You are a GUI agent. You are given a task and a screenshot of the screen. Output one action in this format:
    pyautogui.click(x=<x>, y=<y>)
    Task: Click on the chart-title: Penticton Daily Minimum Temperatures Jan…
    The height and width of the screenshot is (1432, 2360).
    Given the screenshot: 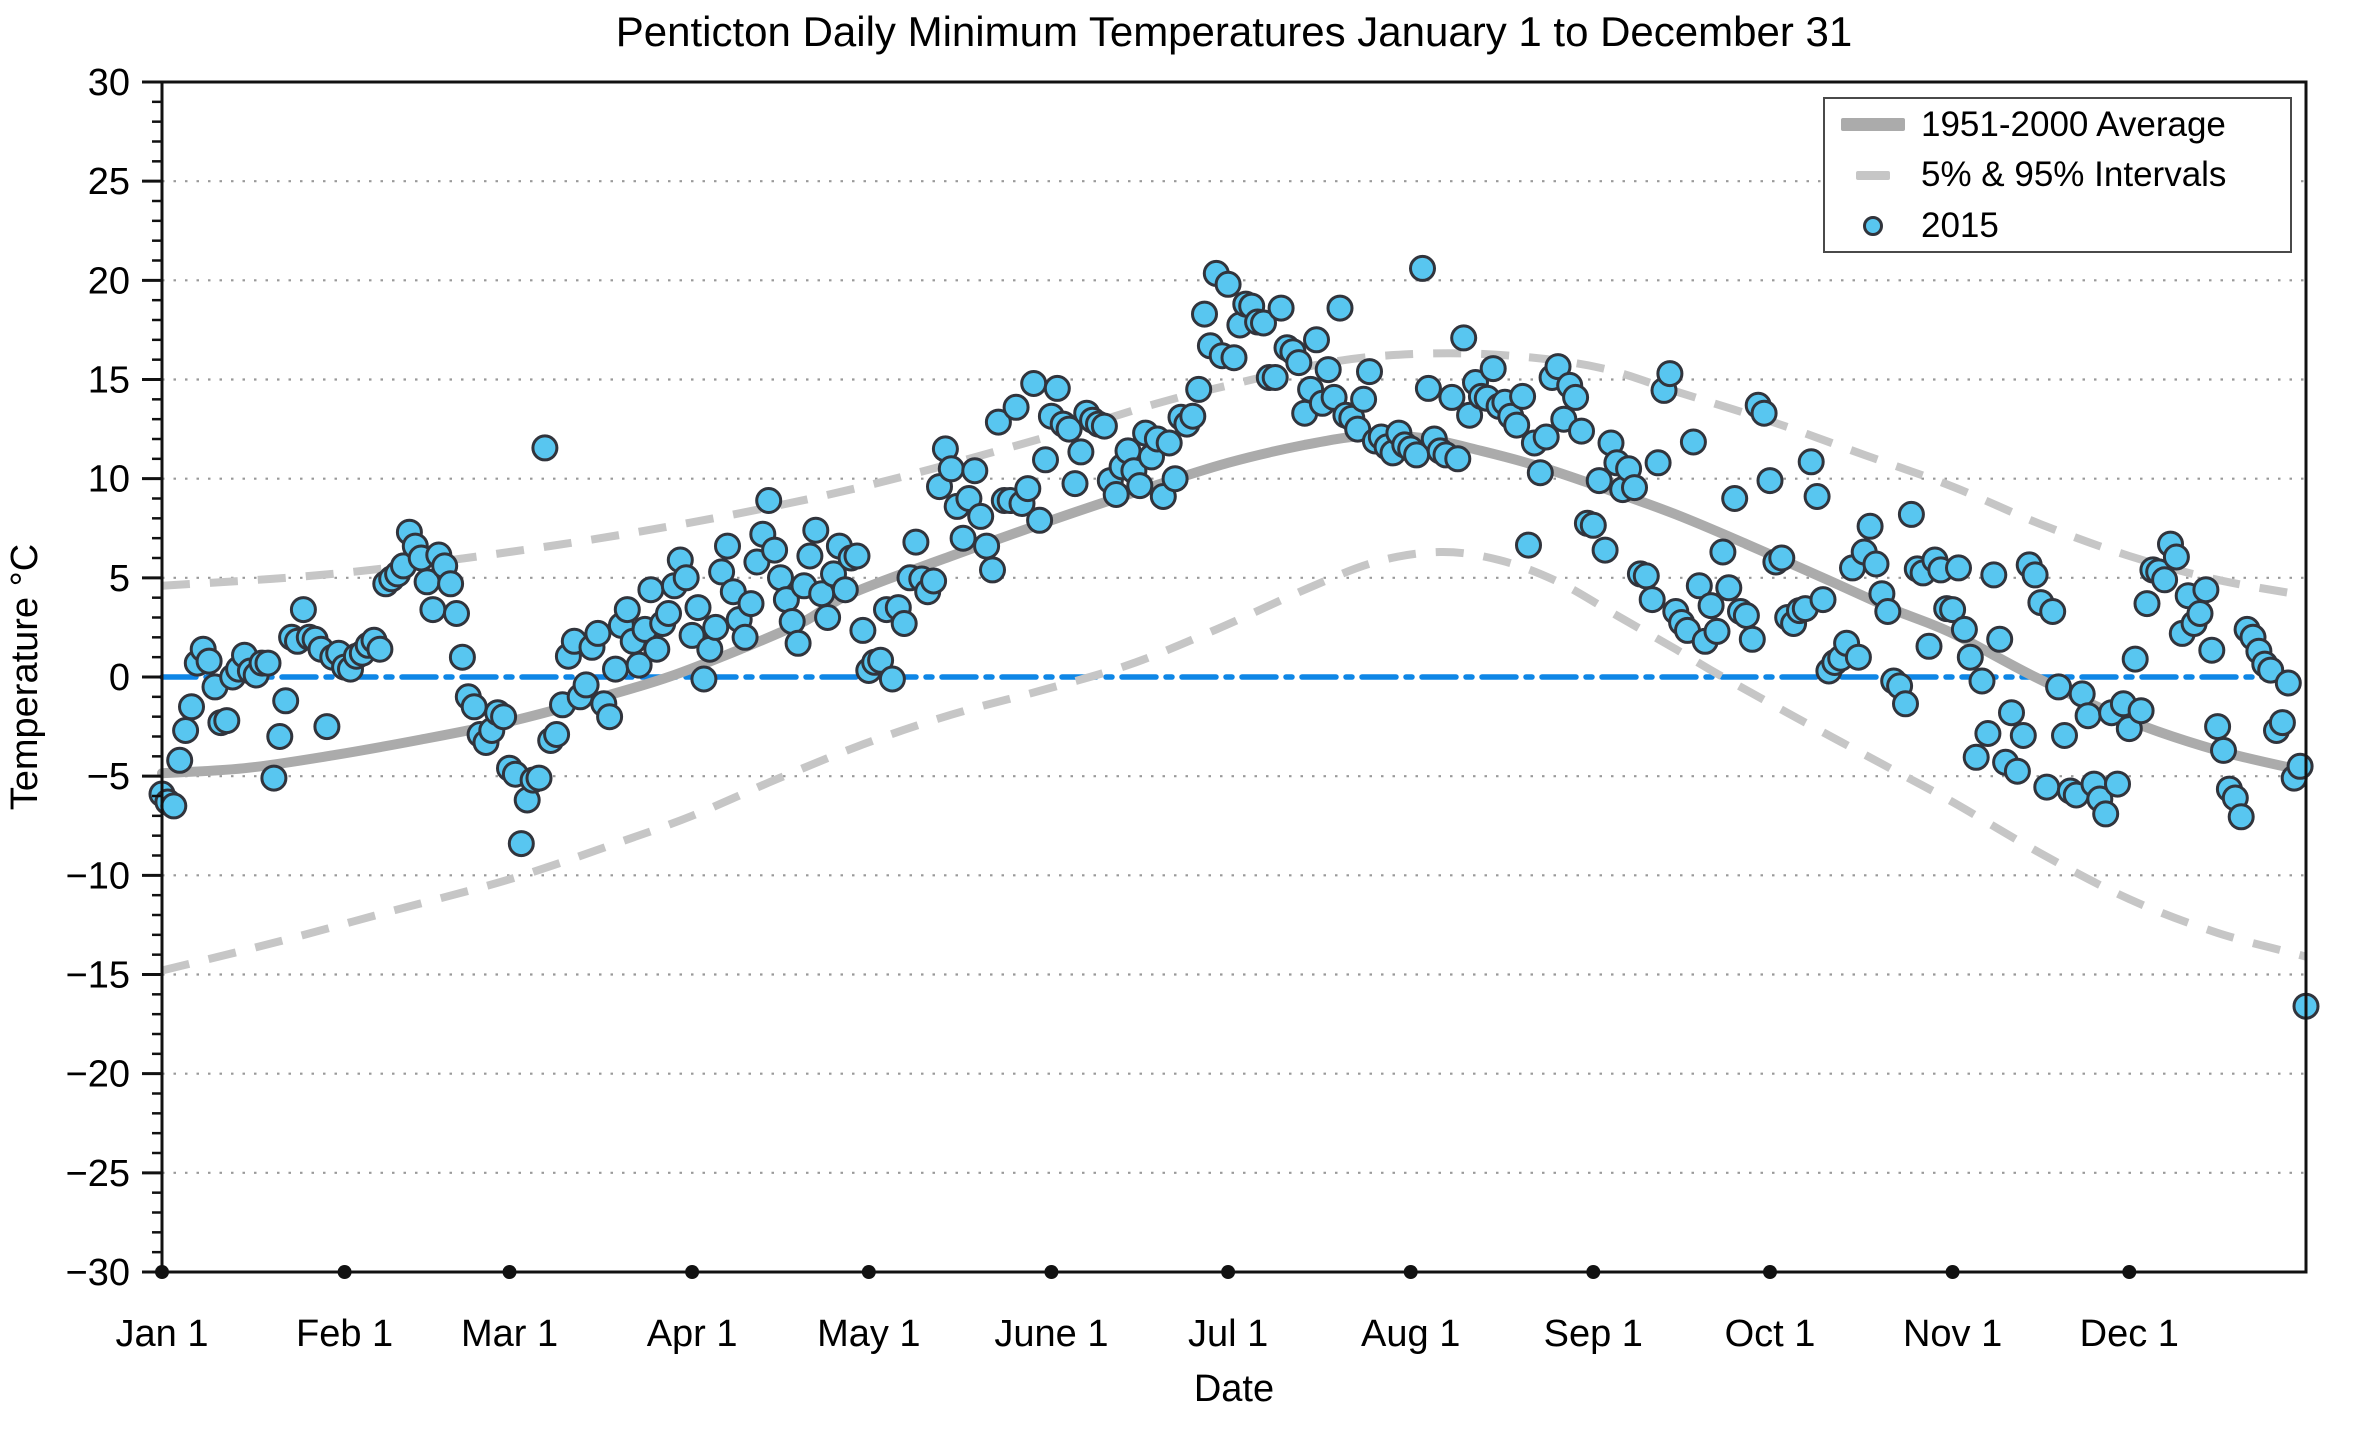 What is the action you would take?
    pyautogui.click(x=1234, y=31)
    